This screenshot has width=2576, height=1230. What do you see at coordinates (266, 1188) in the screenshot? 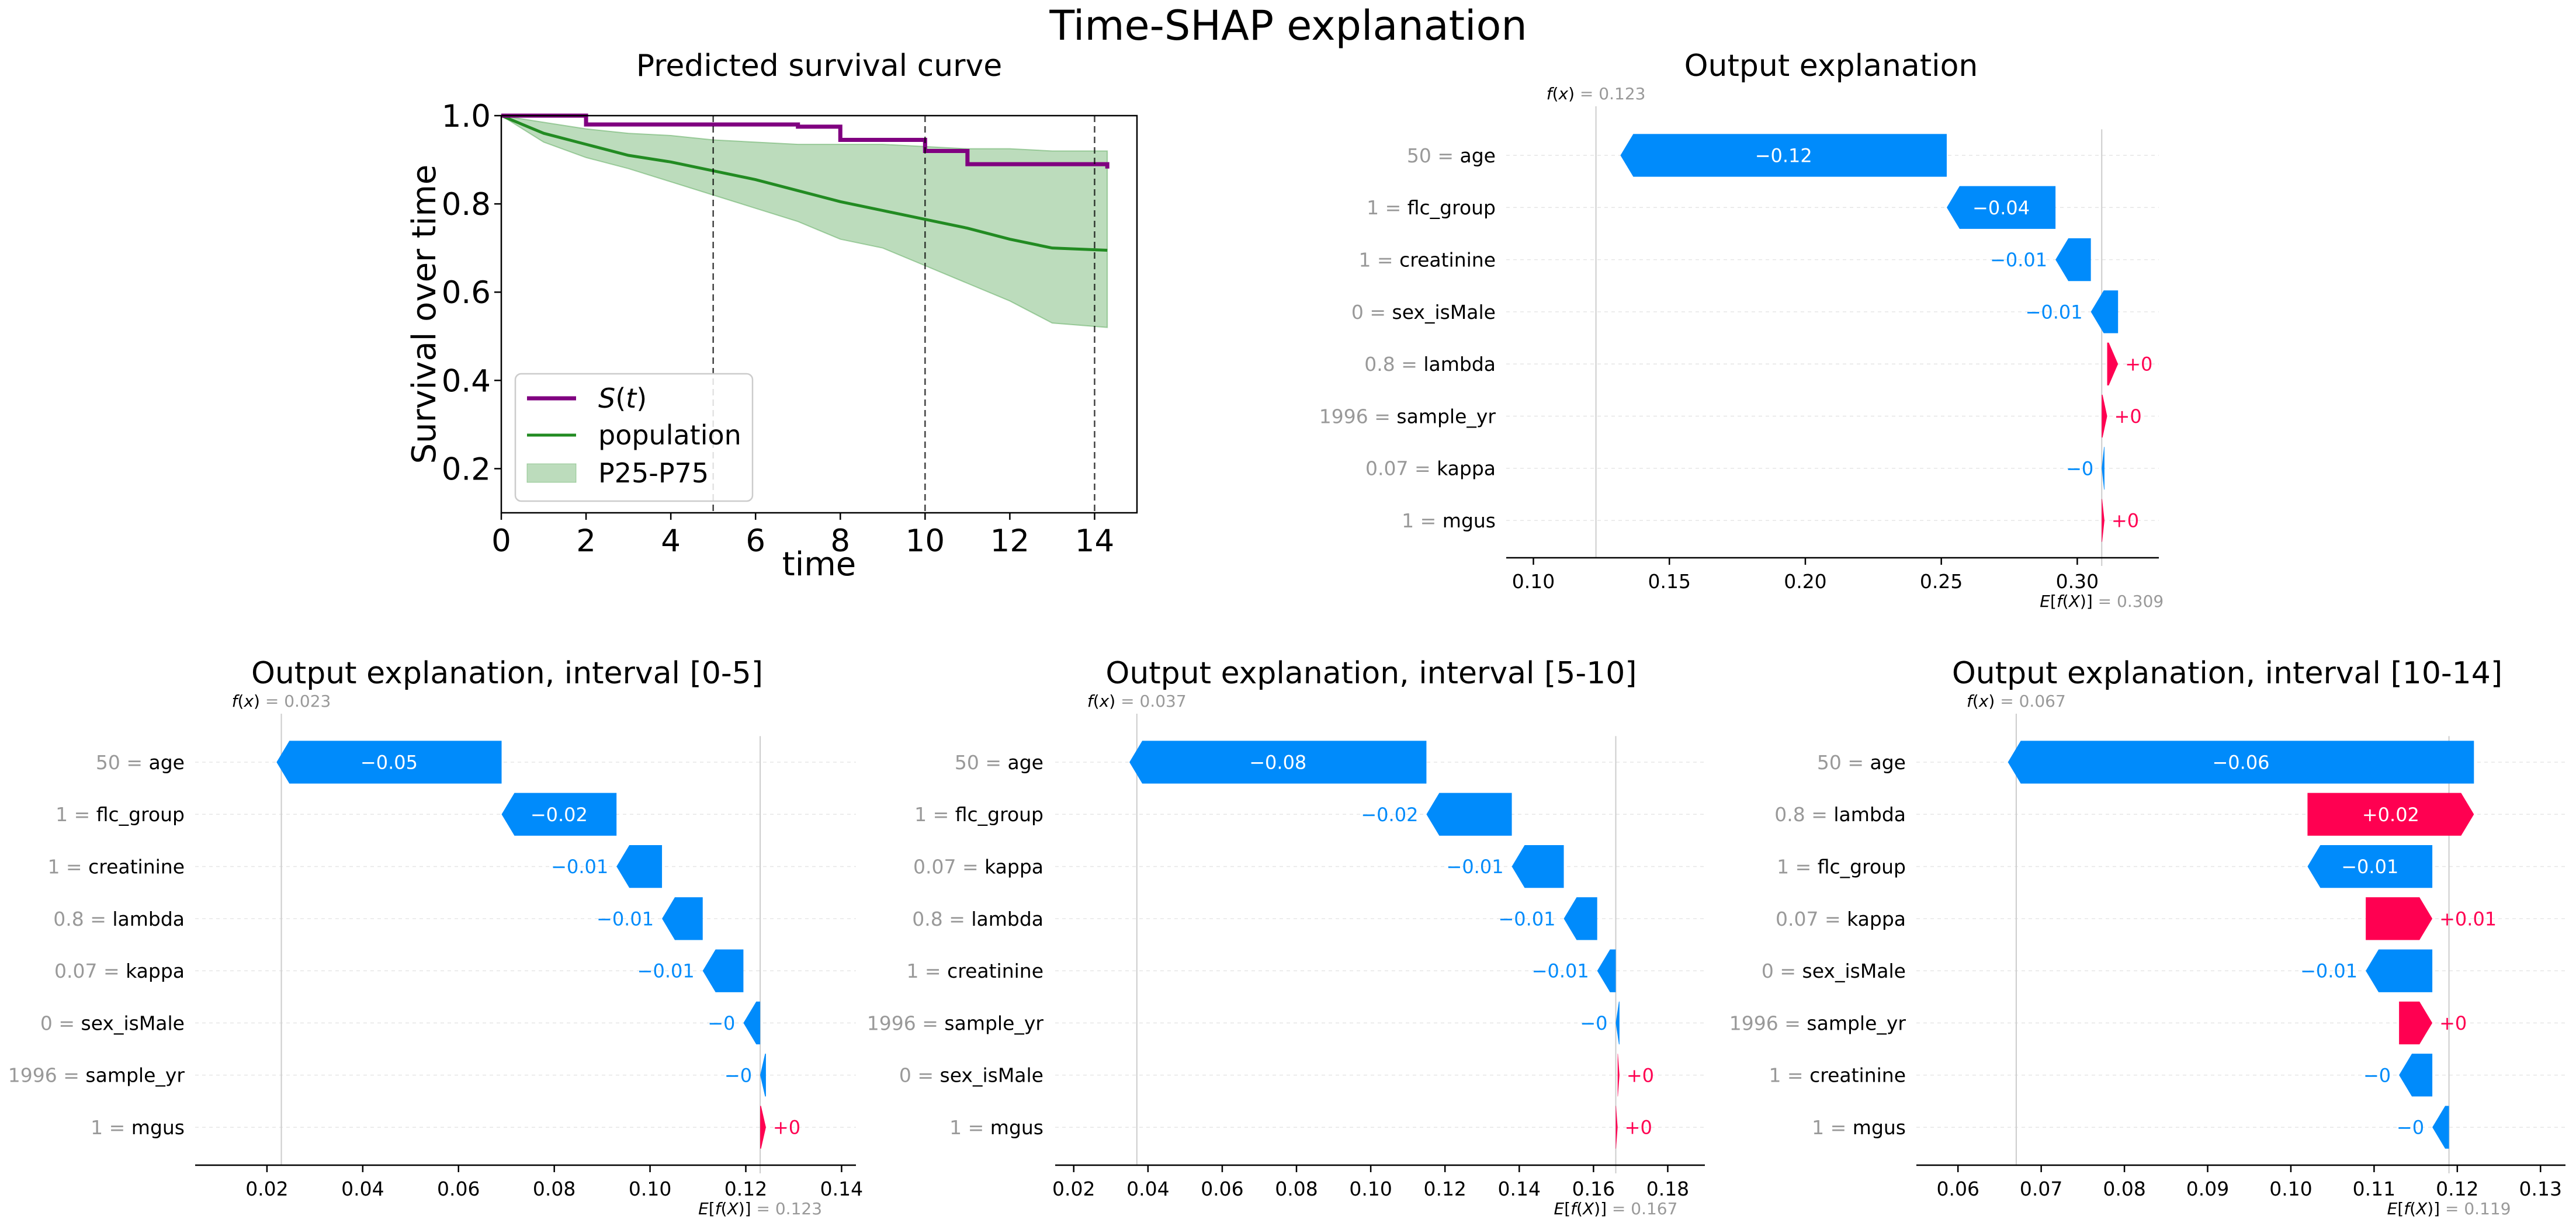
I see `x-tick-label: 0.02` at bounding box center [266, 1188].